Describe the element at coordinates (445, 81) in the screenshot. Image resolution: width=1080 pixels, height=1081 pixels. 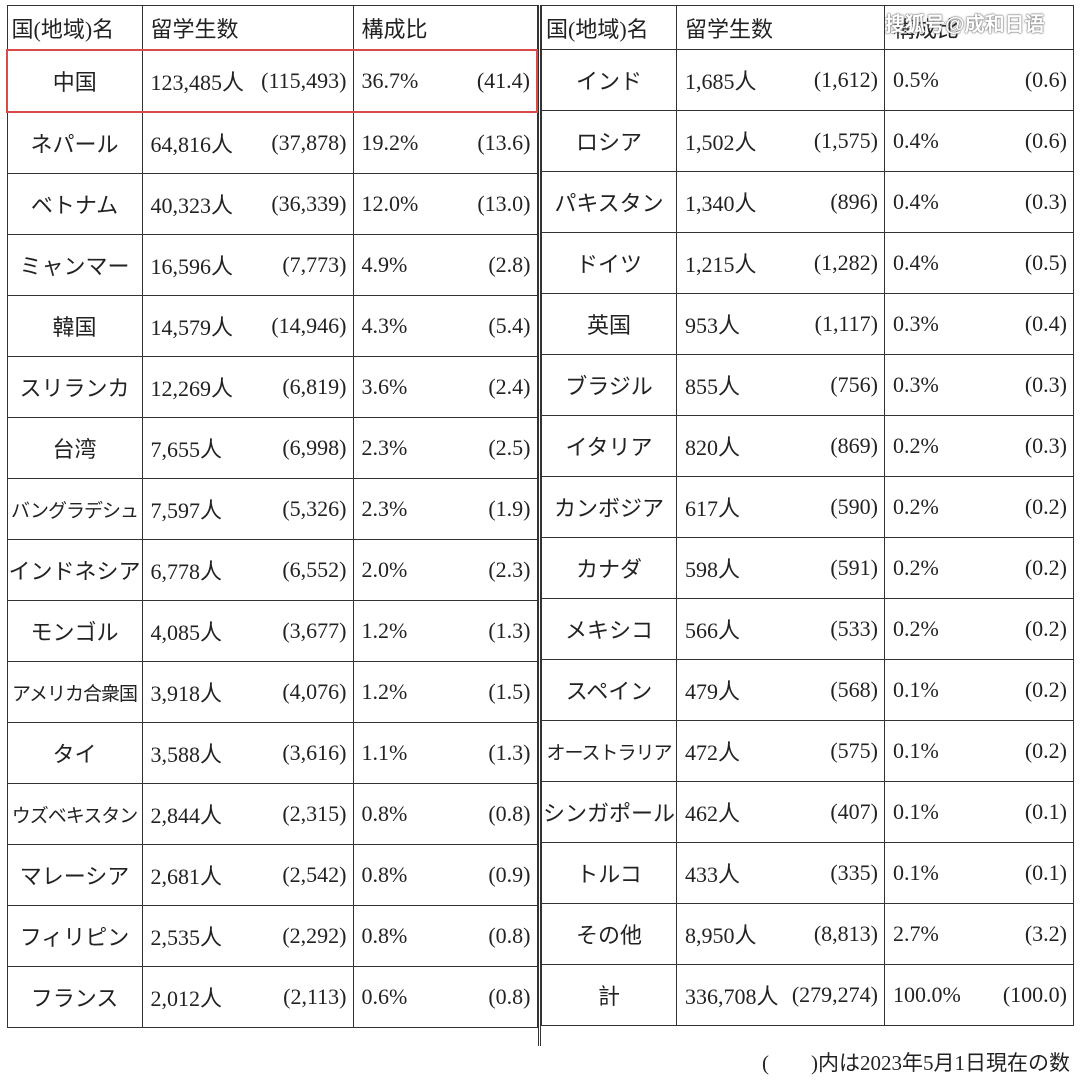
I see `ratio-cell: 36.7% (41.4)` at that location.